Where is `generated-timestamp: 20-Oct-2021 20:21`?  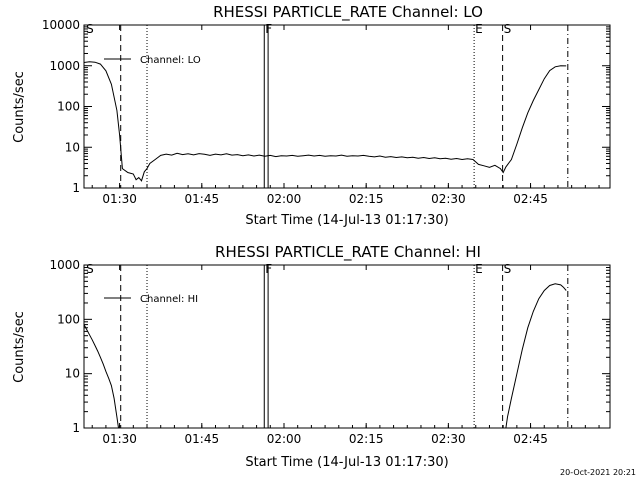 generated-timestamp: 20-Oct-2021 20:21 is located at coordinates (598, 472).